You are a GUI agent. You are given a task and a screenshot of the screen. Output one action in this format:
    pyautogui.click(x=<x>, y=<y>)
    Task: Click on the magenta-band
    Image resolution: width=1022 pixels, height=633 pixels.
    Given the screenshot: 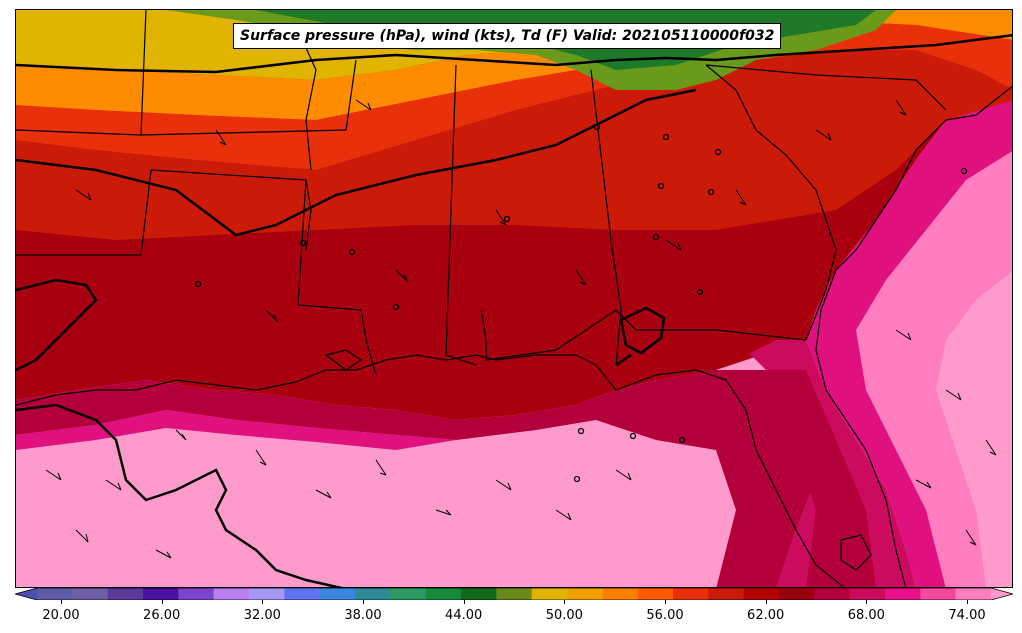 What is the action you would take?
    pyautogui.click(x=236, y=430)
    